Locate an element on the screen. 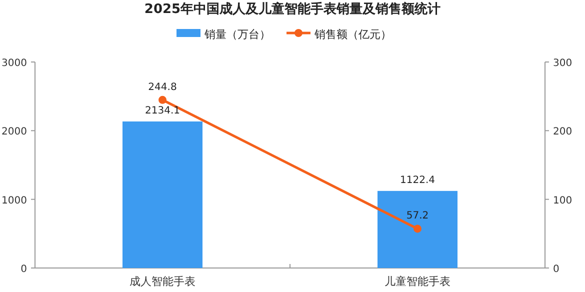  legend-label: 销售额（亿元） is located at coordinates (353, 34).